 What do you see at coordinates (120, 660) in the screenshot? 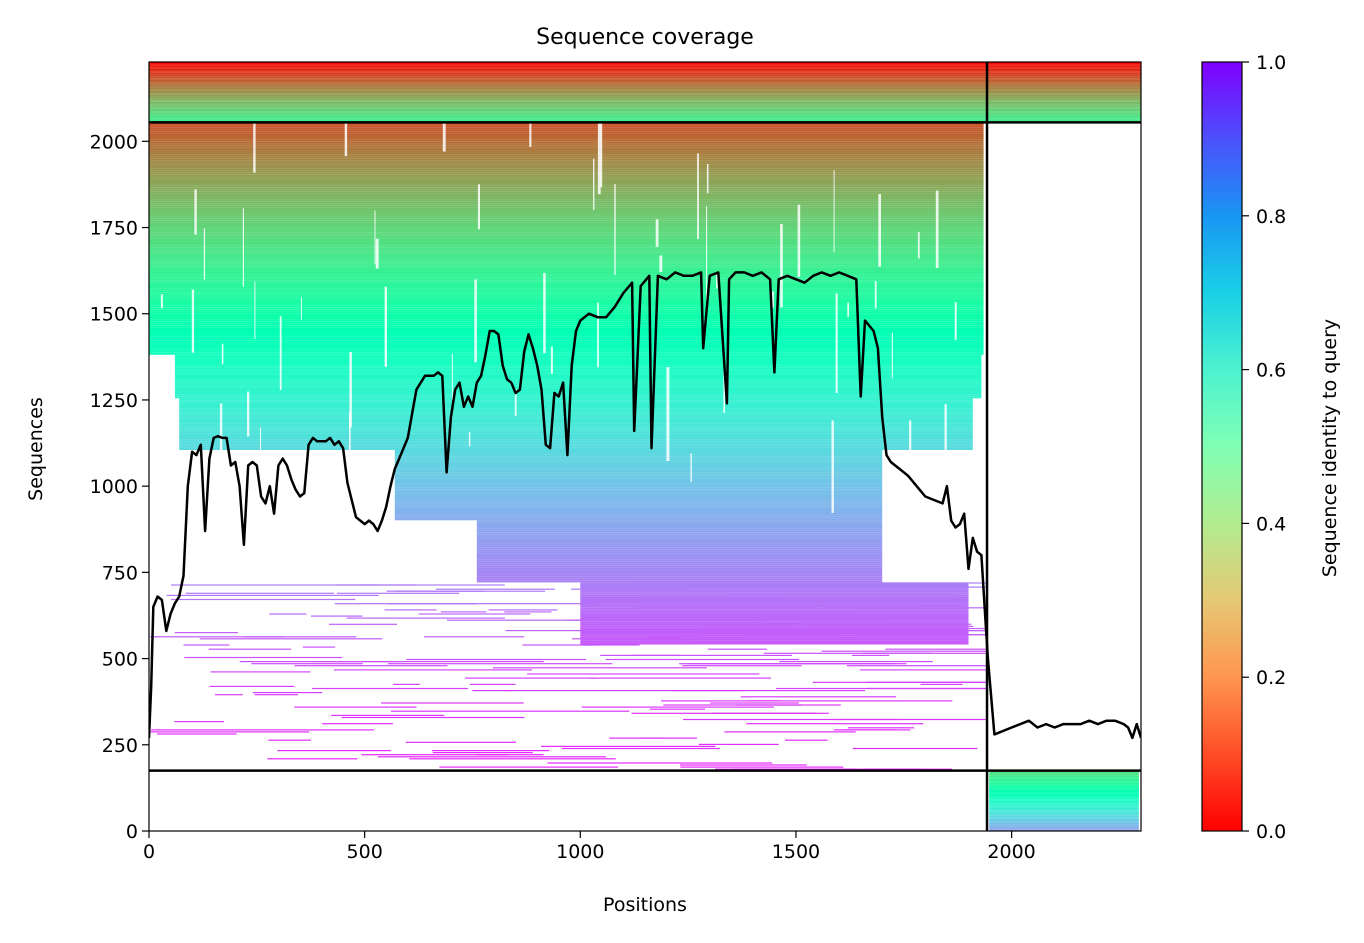
I see `y-tick-label: 500` at bounding box center [120, 660].